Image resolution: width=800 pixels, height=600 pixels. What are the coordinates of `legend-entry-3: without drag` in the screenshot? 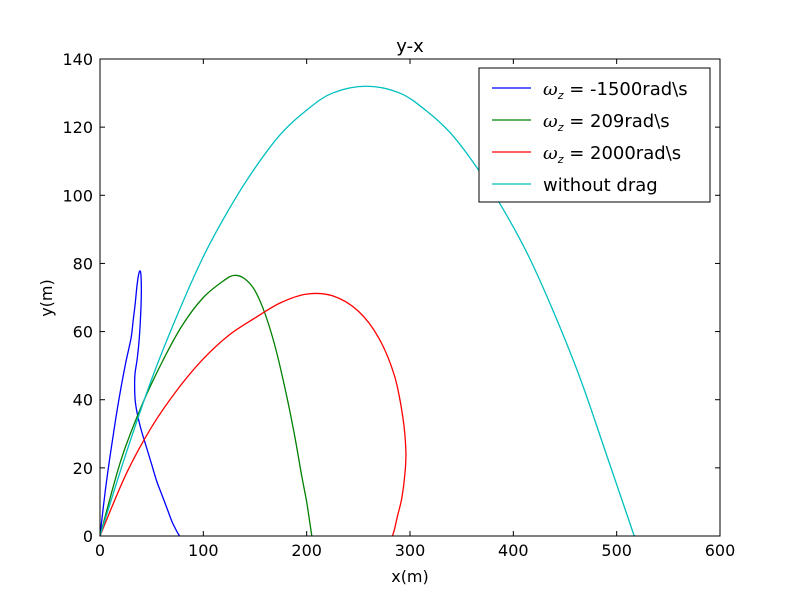 It's located at (600, 185).